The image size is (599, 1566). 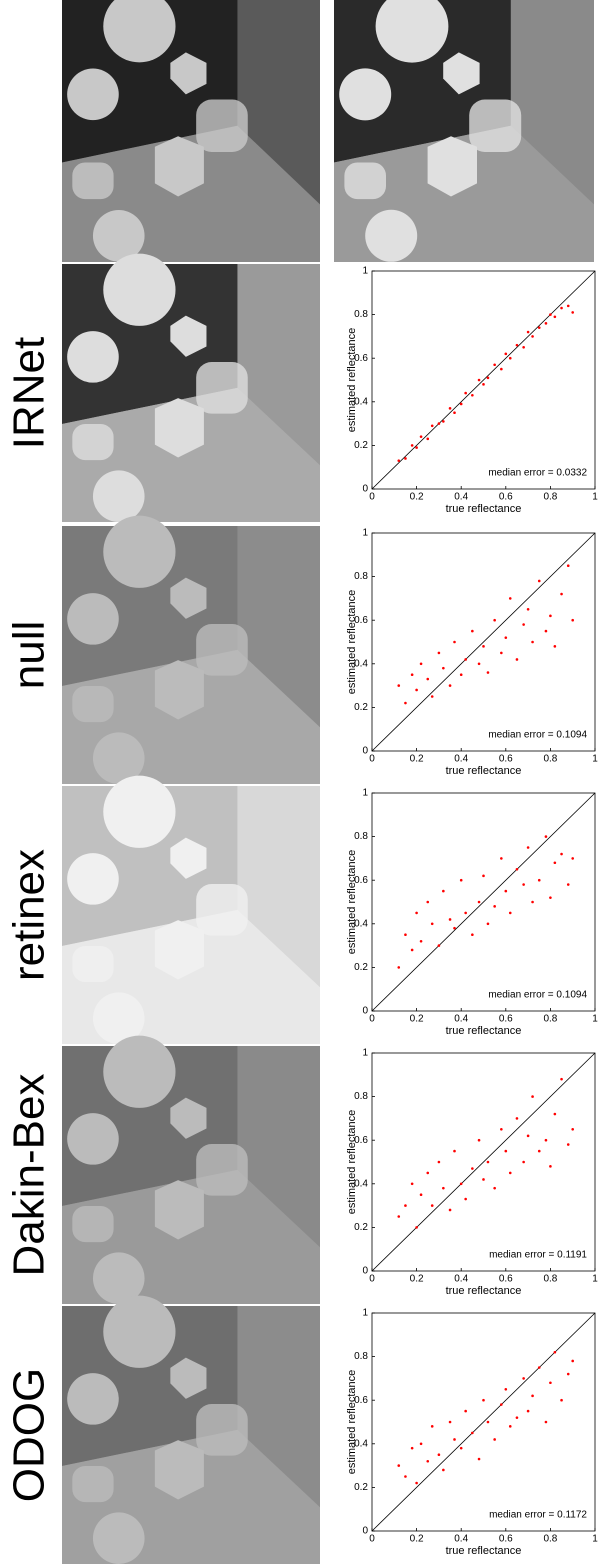 What do you see at coordinates (484, 1551) in the screenshot?
I see `x-axis-label: true reflectance` at bounding box center [484, 1551].